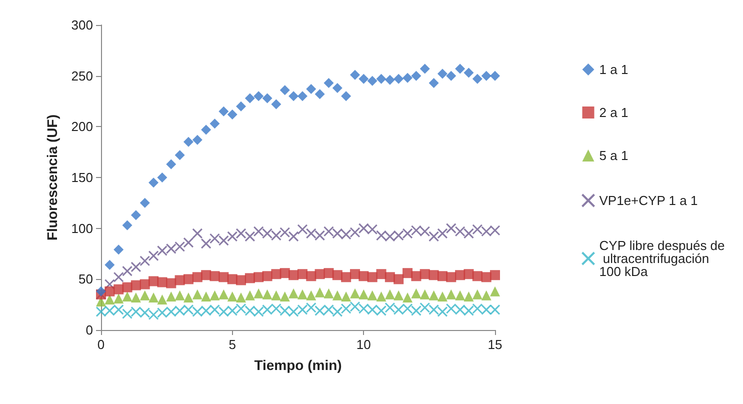 This screenshot has width=743, height=404. I want to click on x-tick-label: 0, so click(101, 344).